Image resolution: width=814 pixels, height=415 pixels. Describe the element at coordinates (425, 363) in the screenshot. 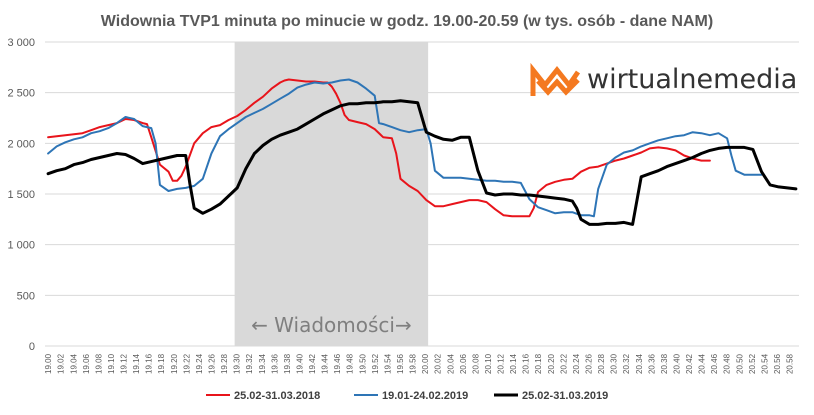

I see `x-tick-label: 20.00` at that location.